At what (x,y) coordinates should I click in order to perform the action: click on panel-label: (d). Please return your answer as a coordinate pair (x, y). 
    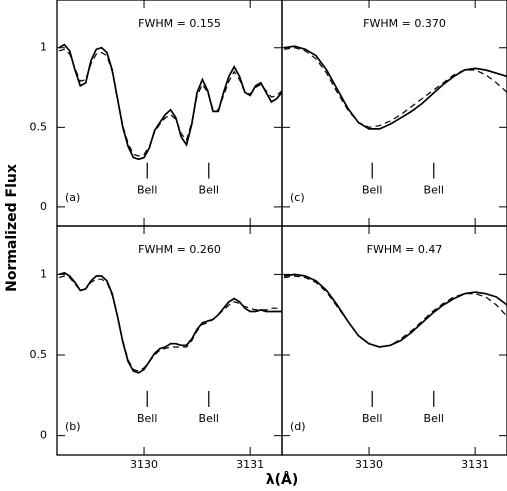
    Looking at the image, I should click on (298, 426).